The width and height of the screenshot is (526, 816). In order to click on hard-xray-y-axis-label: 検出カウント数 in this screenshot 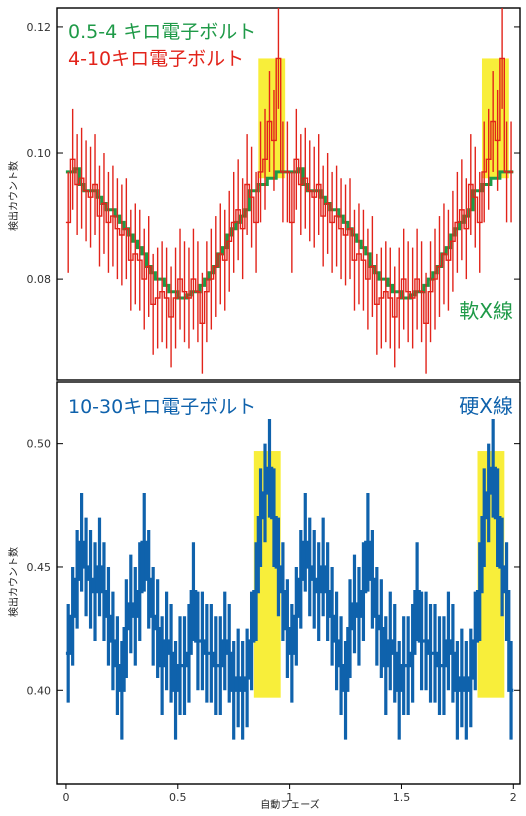, I will do `click(13, 582)`.